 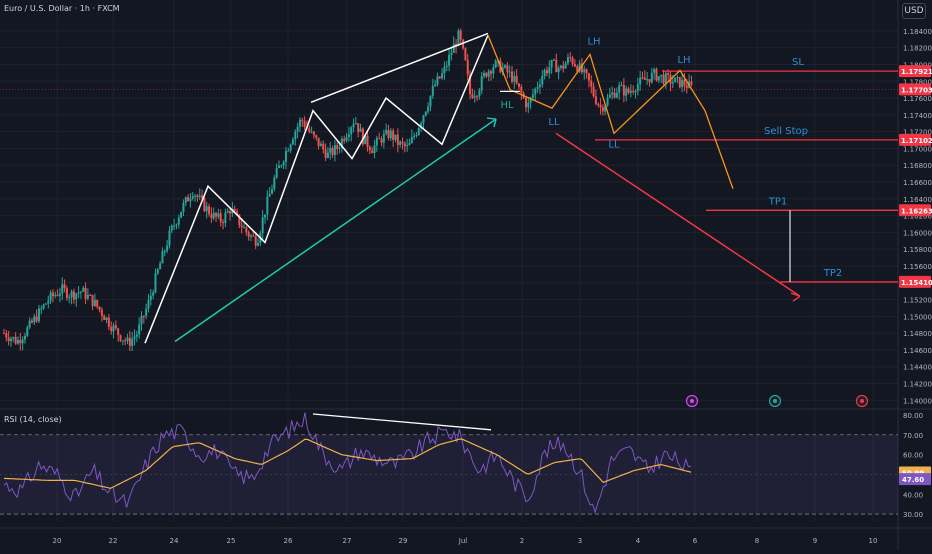 I want to click on price-tick-label: 1.15800, so click(x=917, y=250).